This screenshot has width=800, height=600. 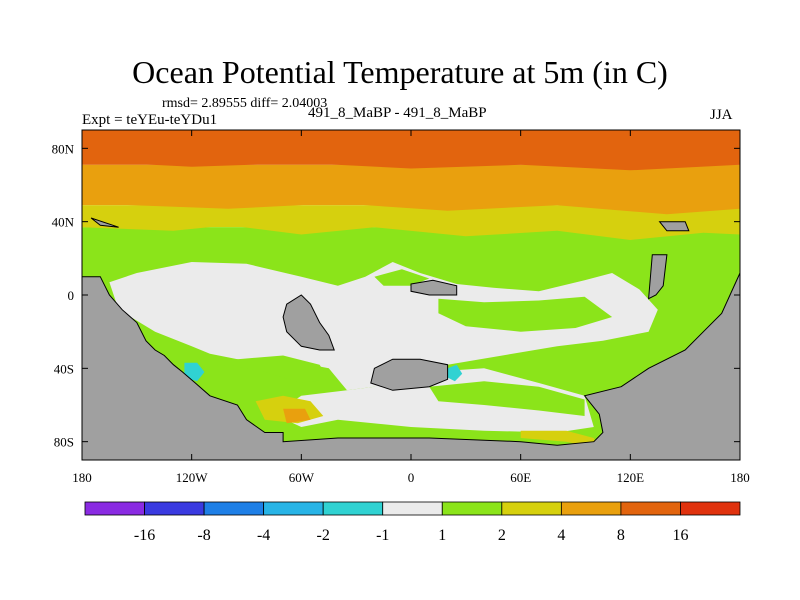 What do you see at coordinates (382, 535) in the screenshot?
I see `colorbar-label: -1` at bounding box center [382, 535].